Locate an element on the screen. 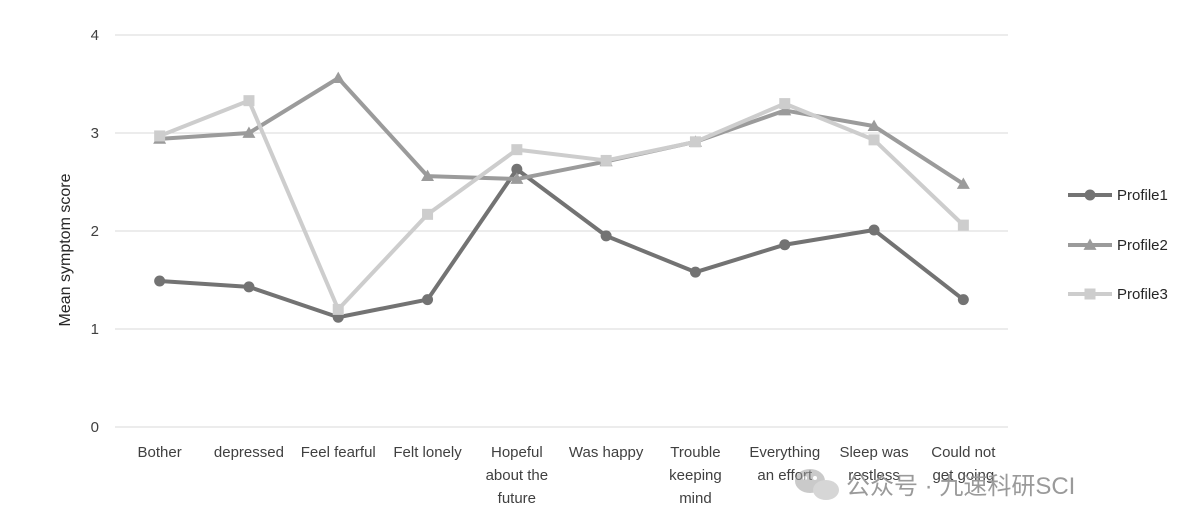 The width and height of the screenshot is (1200, 531). x-category-label: Hopeful about the future is located at coordinates (517, 475).